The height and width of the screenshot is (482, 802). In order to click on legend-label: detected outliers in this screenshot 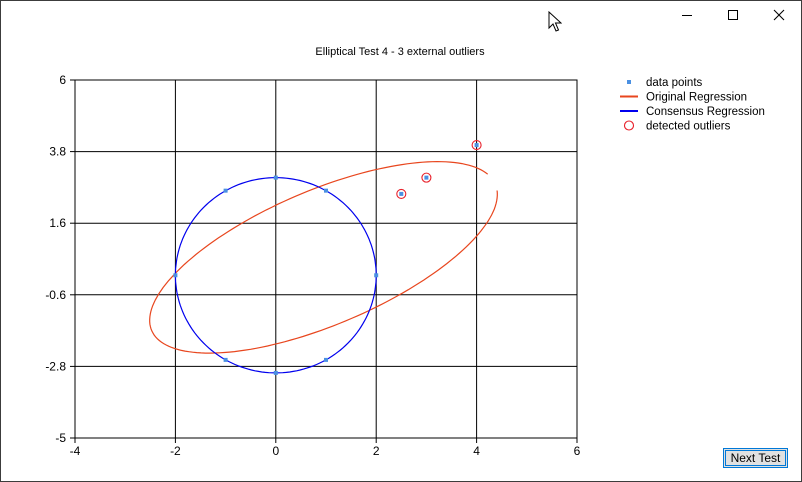, I will do `click(688, 127)`.